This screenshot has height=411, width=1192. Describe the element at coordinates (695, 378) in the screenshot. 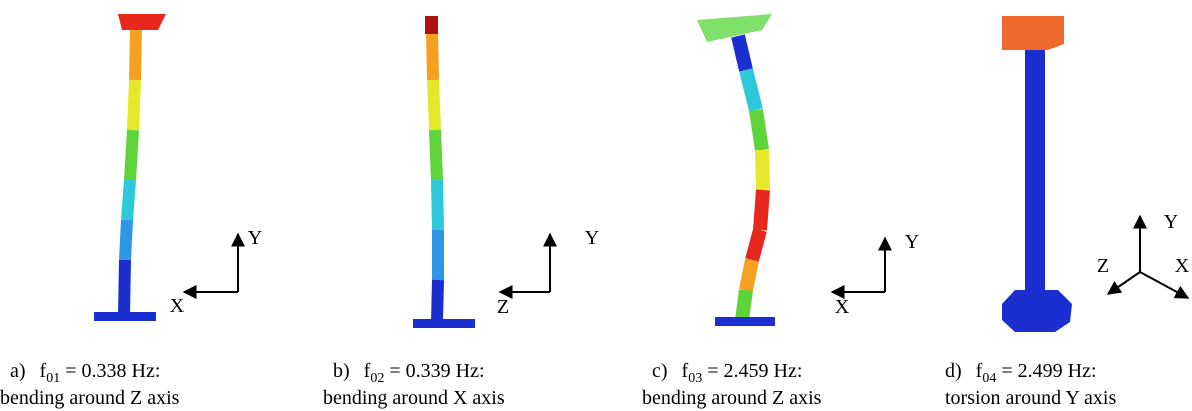

I see `frequency-subscript: 03` at that location.